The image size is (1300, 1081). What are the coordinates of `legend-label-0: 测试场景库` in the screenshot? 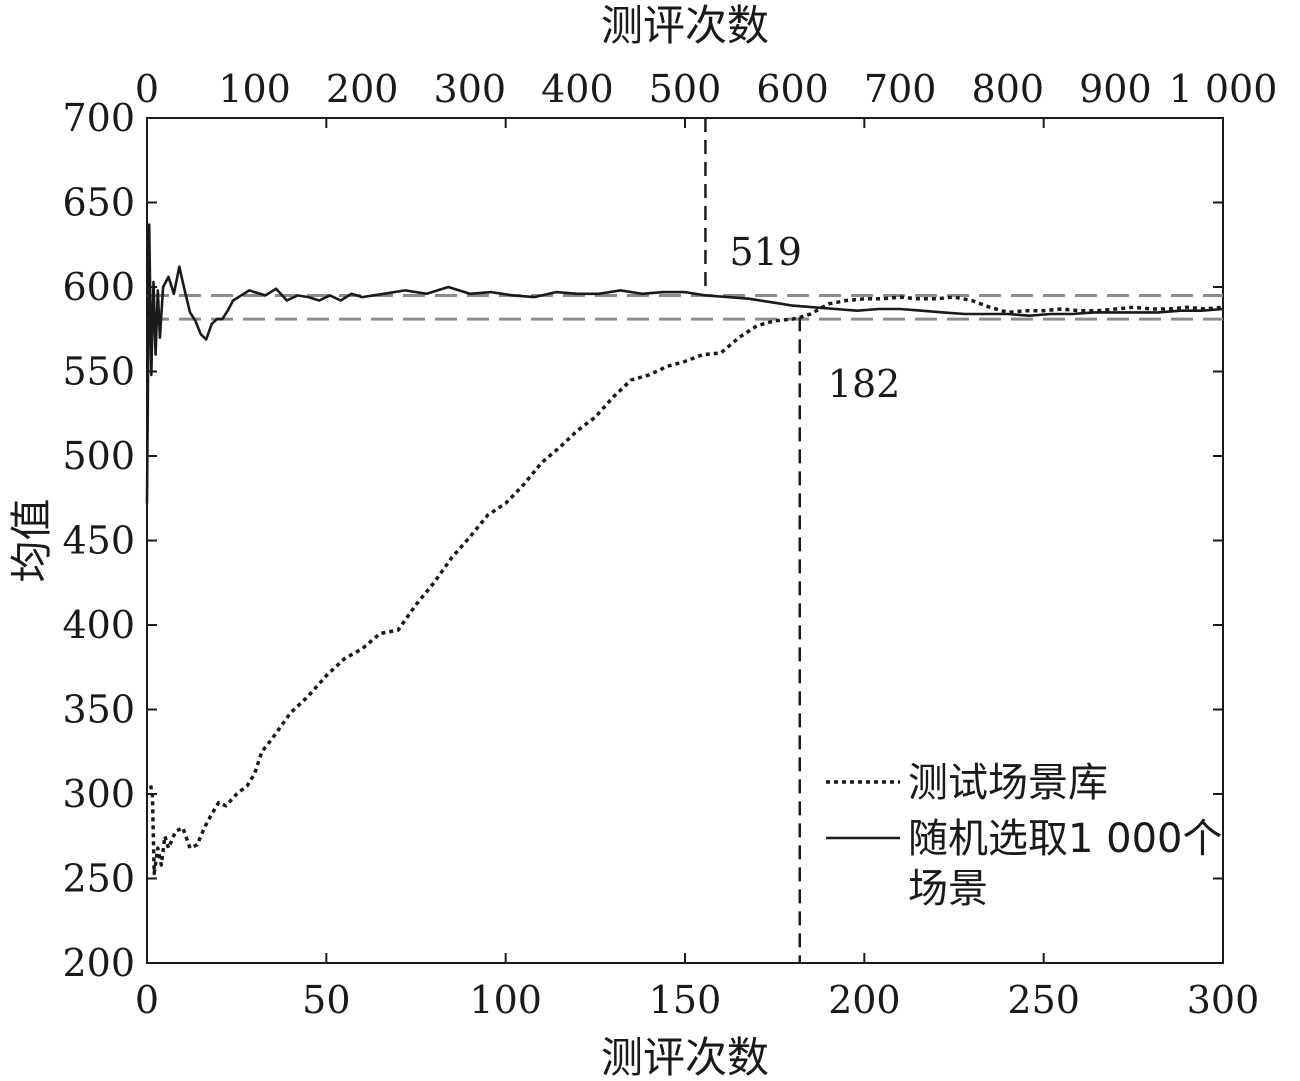 It's located at (1008, 783).